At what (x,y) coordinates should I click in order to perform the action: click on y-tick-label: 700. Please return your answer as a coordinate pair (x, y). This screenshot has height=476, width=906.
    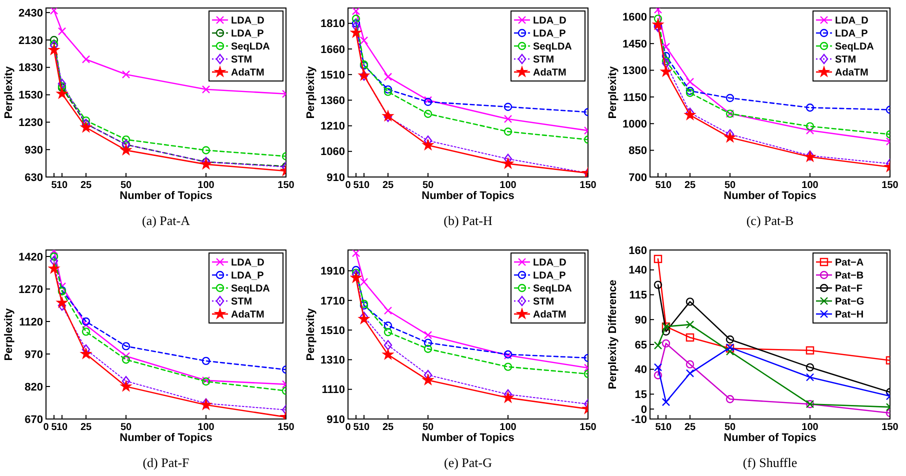
    Looking at the image, I should click on (637, 178).